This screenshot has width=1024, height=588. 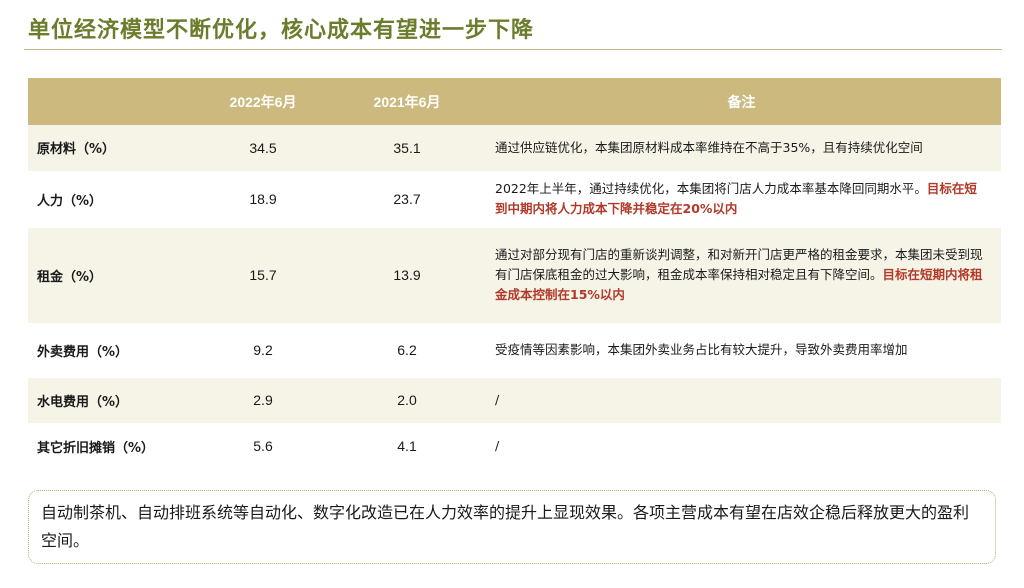 I want to click on value-2022: 15.7, so click(x=263, y=275).